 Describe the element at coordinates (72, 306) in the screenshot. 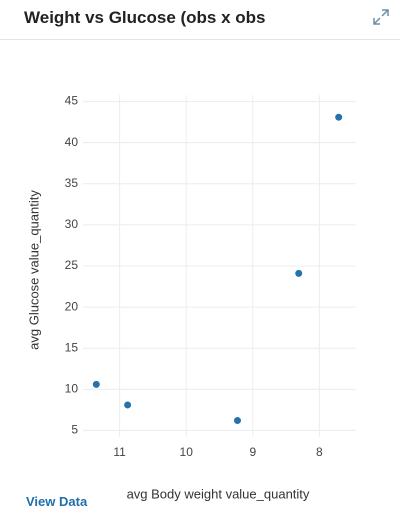

I see `y-tick-label: 20` at that location.